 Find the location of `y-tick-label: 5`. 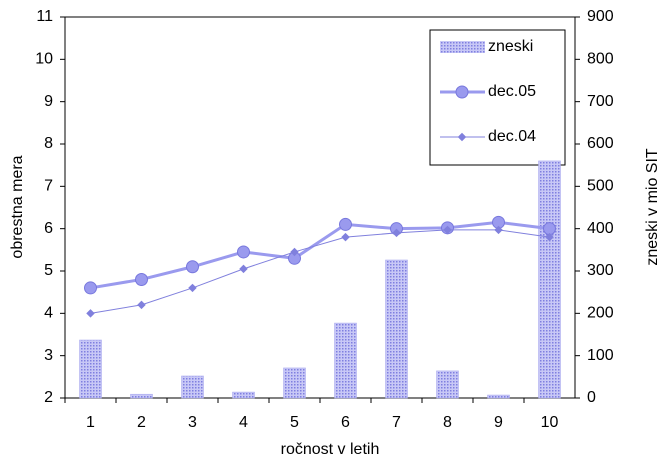

y-tick-label: 5 is located at coordinates (48, 270).